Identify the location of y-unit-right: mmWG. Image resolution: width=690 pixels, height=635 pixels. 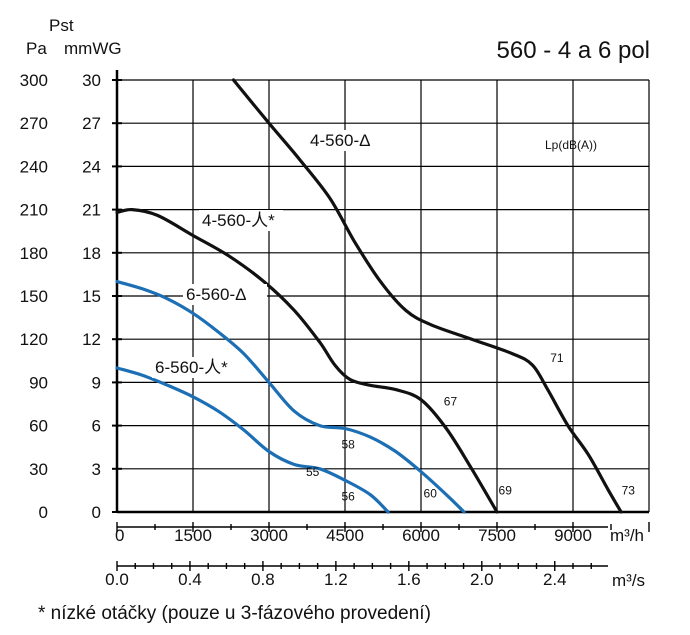
(93, 48).